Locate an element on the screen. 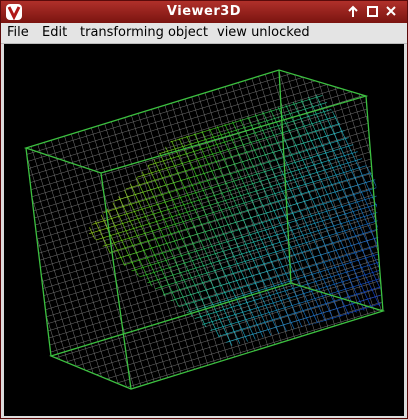 Image resolution: width=408 pixels, height=420 pixels. menu-item: view unlocked is located at coordinates (263, 32).